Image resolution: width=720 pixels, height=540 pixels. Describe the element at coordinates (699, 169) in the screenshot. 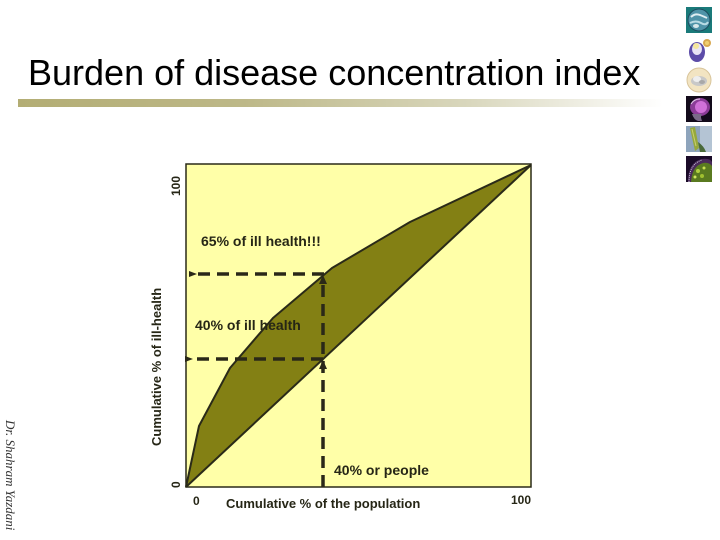

I see `tissue-thumbnail-icon` at that location.